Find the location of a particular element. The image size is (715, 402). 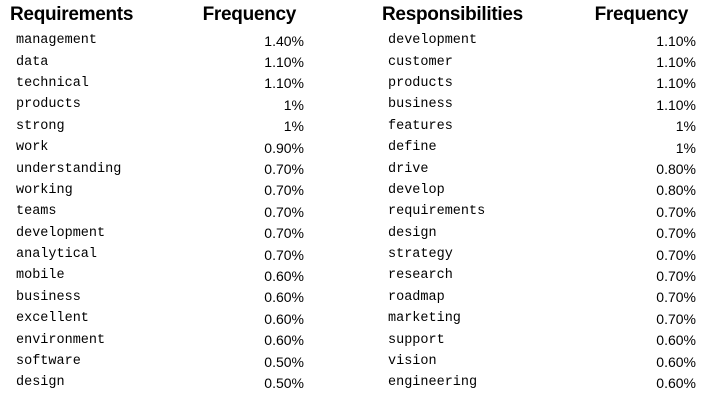

word-cell: requirements is located at coordinates (437, 212).